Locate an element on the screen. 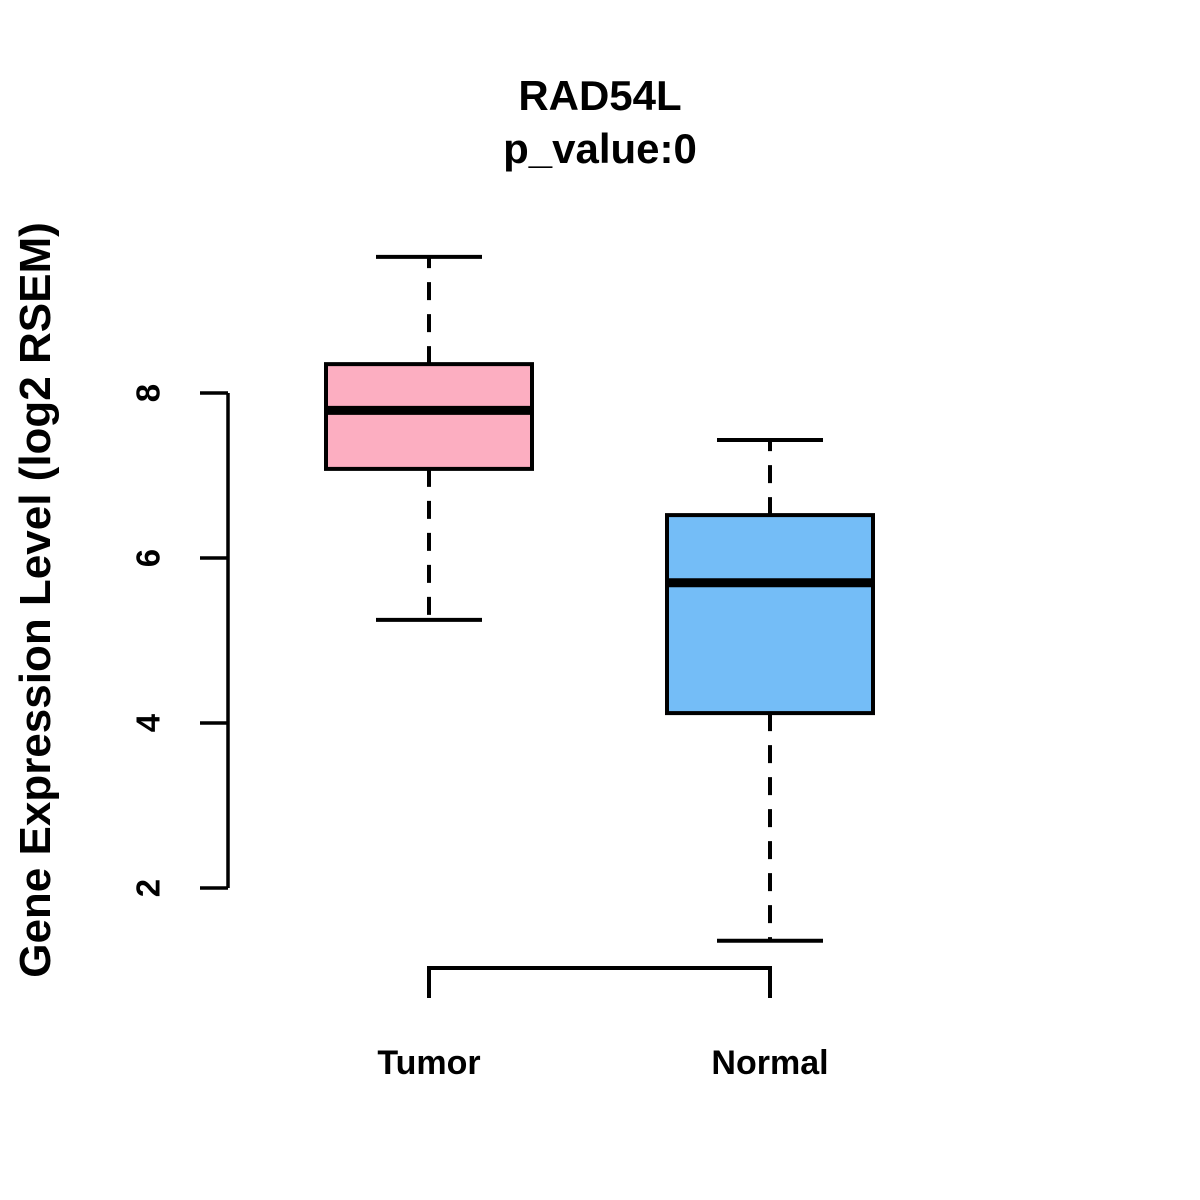  y-axis-label: Gene Expression Level (log2 RSEM) is located at coordinates (35, 600).